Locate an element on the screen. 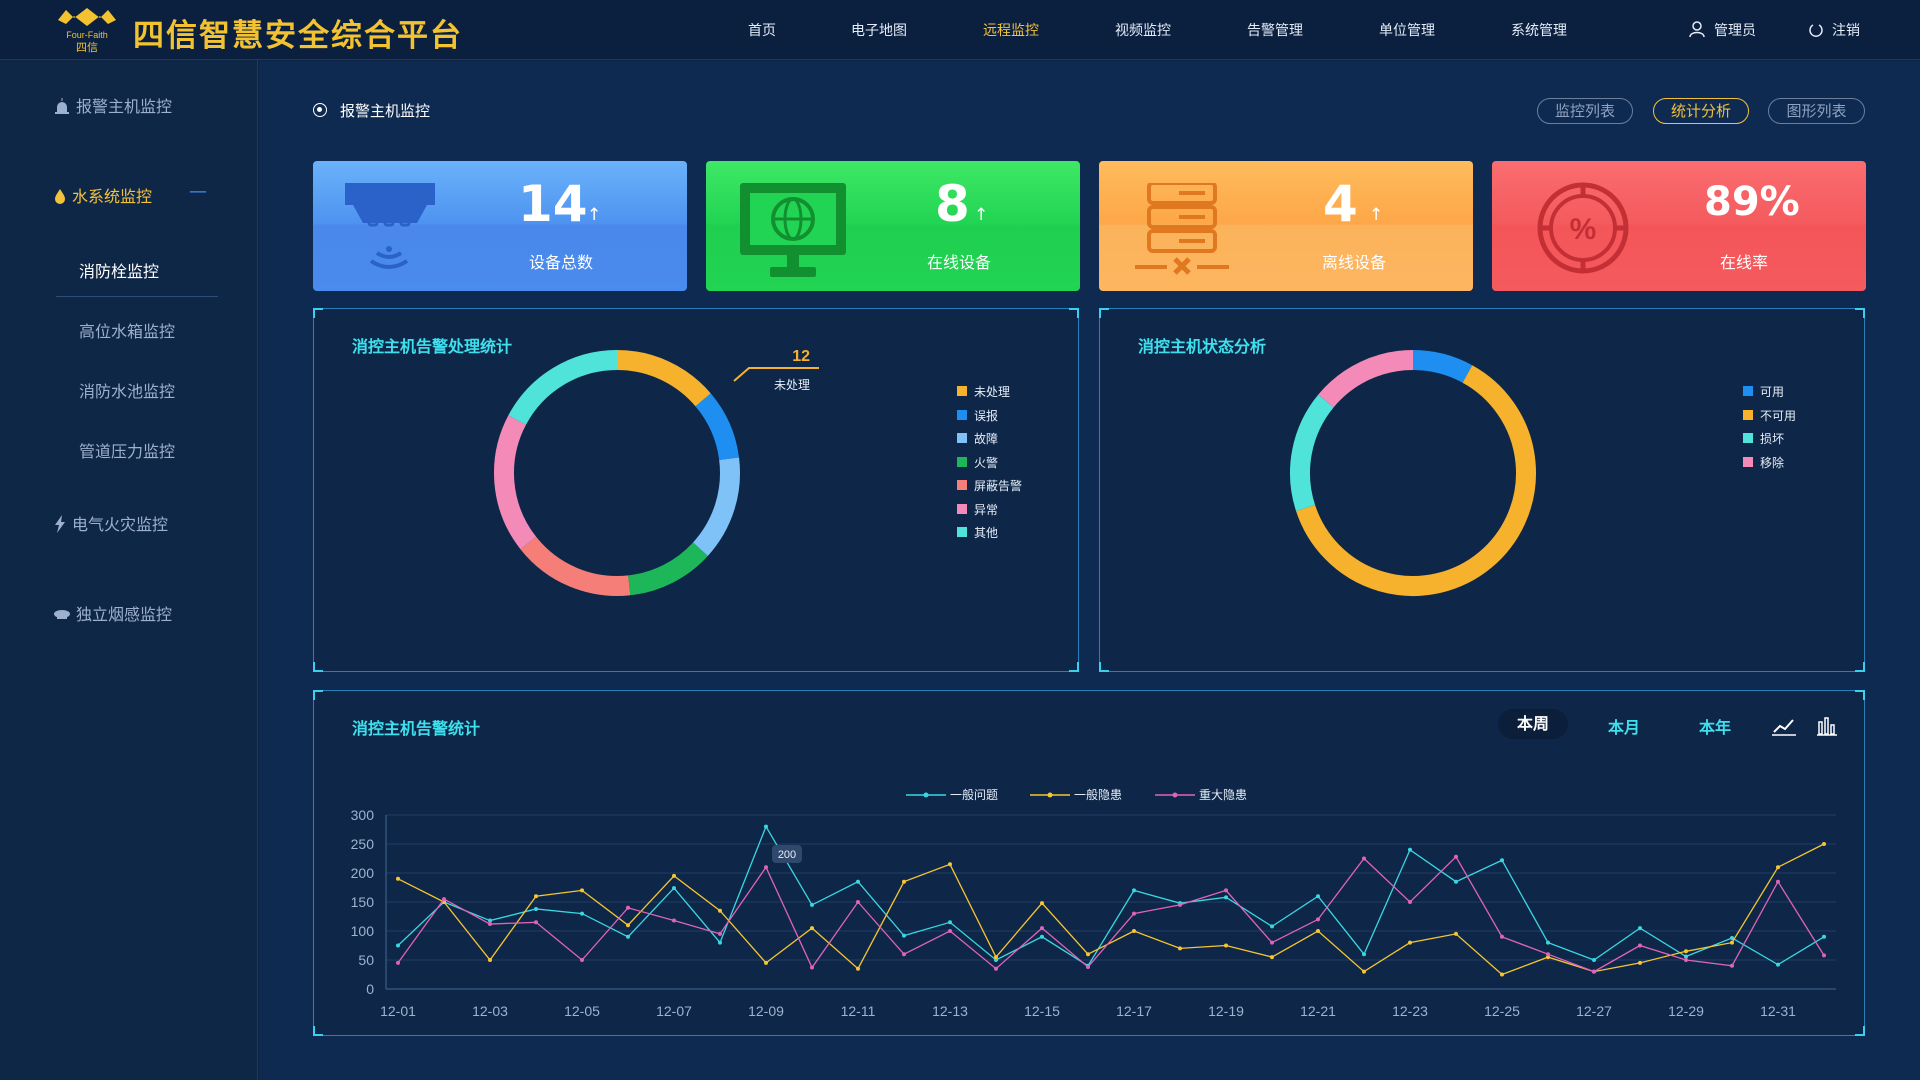  line-chart-toggle-icon is located at coordinates (1784, 726).